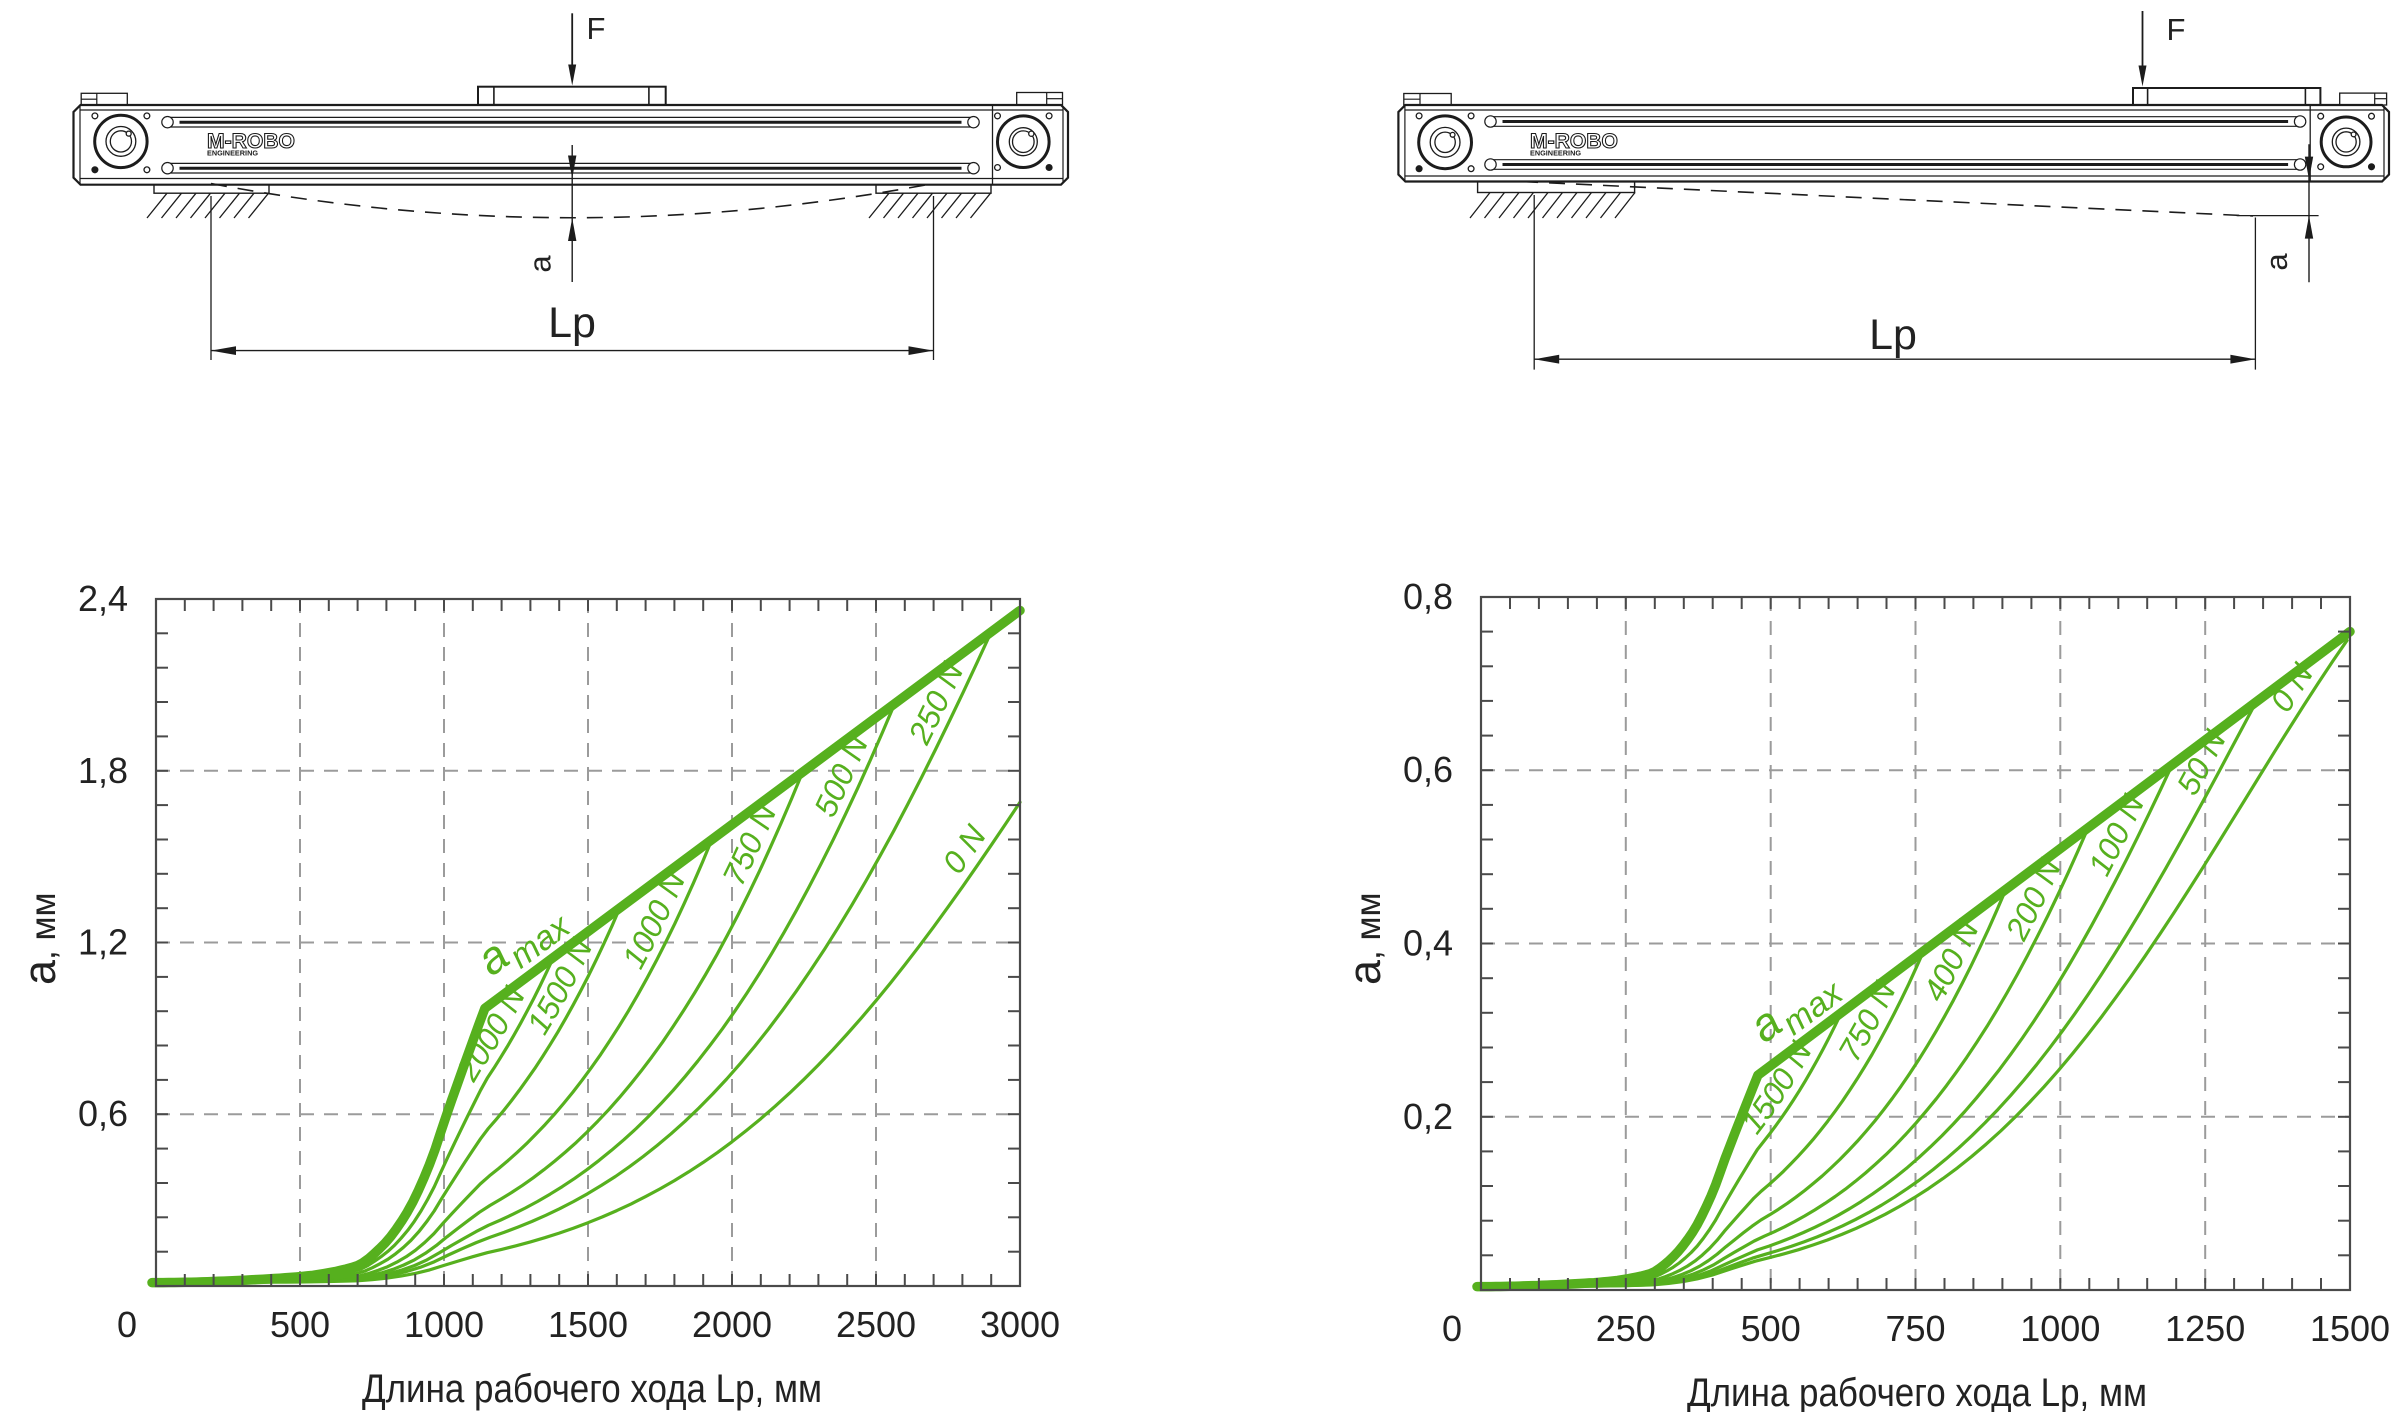 The width and height of the screenshot is (2400, 1417). Describe the element at coordinates (2205, 1328) in the screenshot. I see `svg-text: 1250` at that location.